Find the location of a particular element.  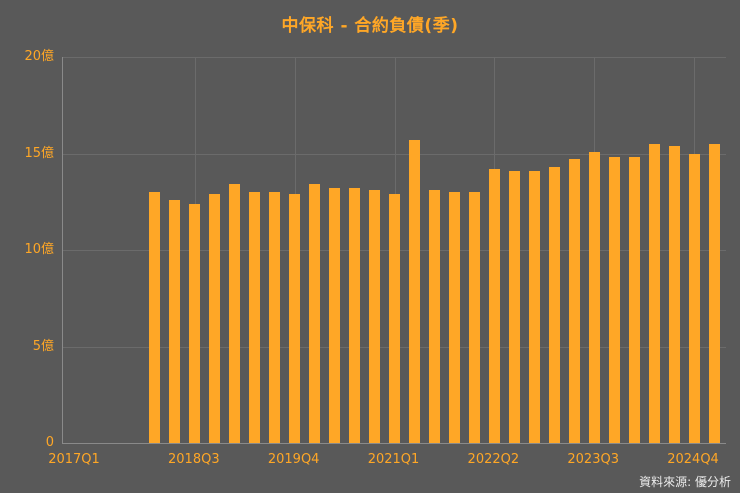

bar-2021Q1 is located at coordinates (394, 318).